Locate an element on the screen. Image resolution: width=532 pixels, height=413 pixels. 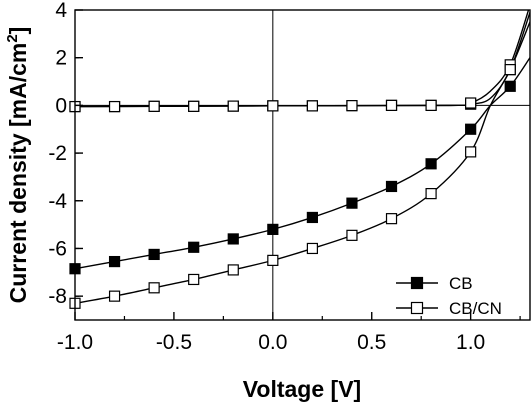
y-axis-title-sup: 2 is located at coordinates (12, 38).